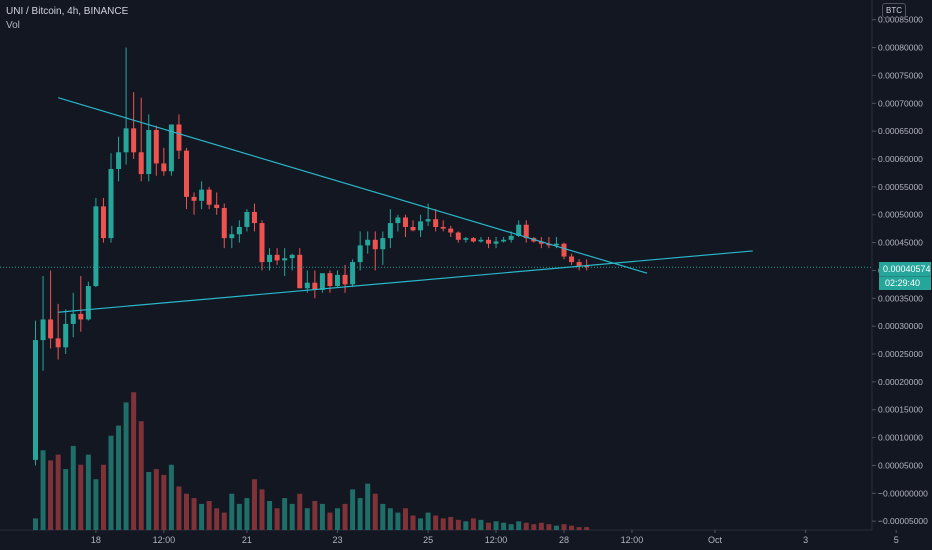 The height and width of the screenshot is (550, 932). I want to click on symbol-legend: UNI / Bitcoin, 4h, BINANCE, so click(67, 11).